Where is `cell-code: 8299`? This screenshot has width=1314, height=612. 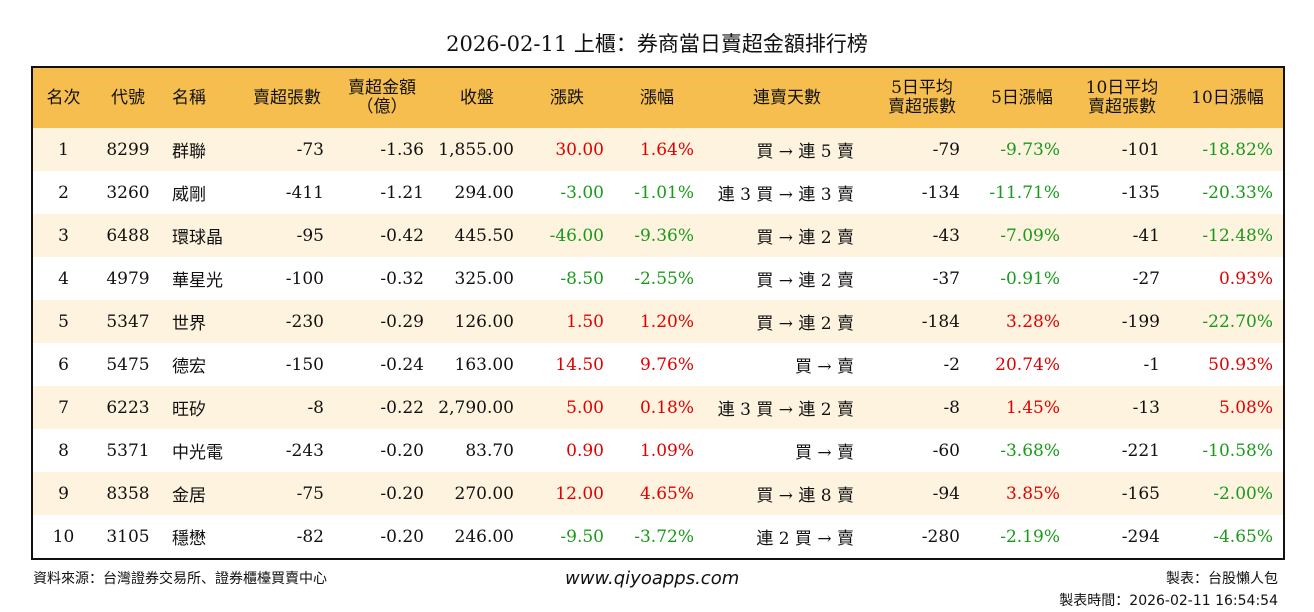
cell-code: 8299 is located at coordinates (128, 149).